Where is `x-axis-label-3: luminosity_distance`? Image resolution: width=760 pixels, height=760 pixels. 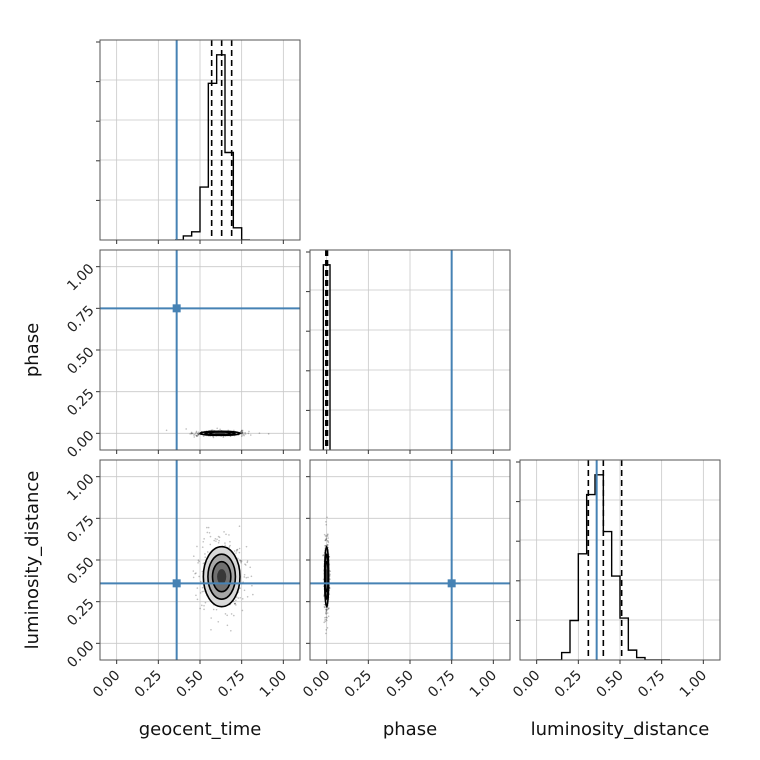
x-axis-label-3: luminosity_distance is located at coordinates (620, 729).